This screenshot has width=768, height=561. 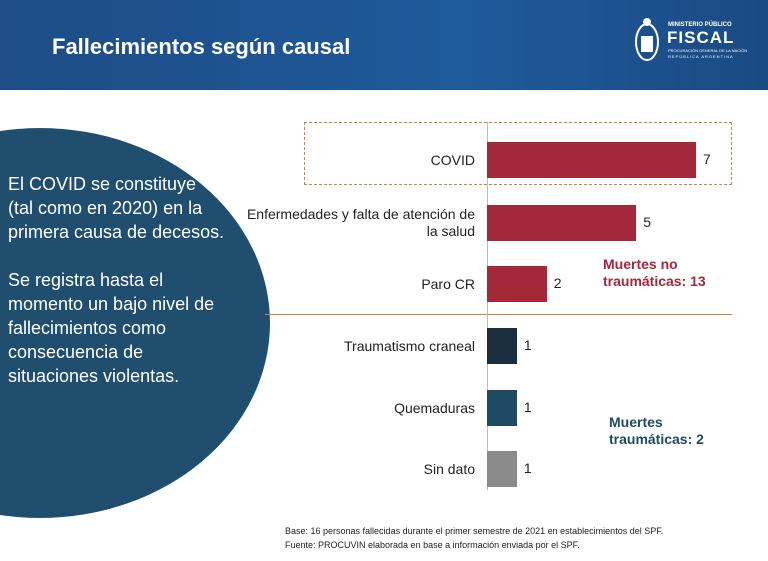 What do you see at coordinates (654, 272) in the screenshot?
I see `annotation: Muertes no traumáticas: 13` at bounding box center [654, 272].